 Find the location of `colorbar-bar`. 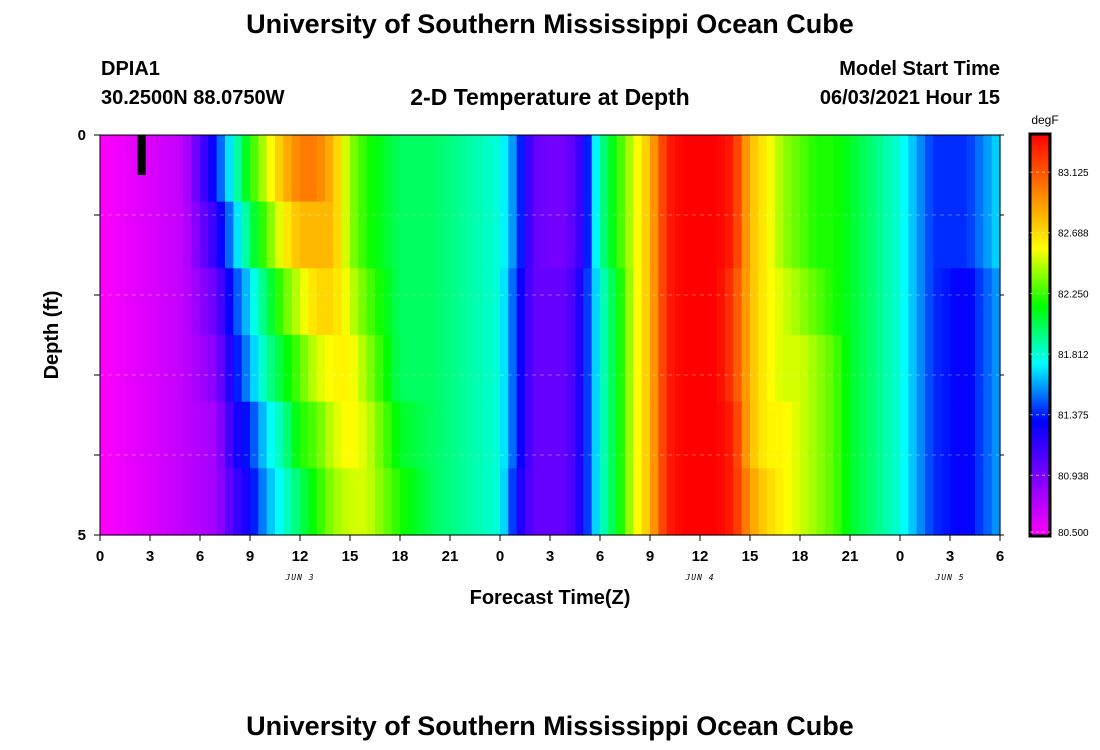

colorbar-bar is located at coordinates (1040, 335).